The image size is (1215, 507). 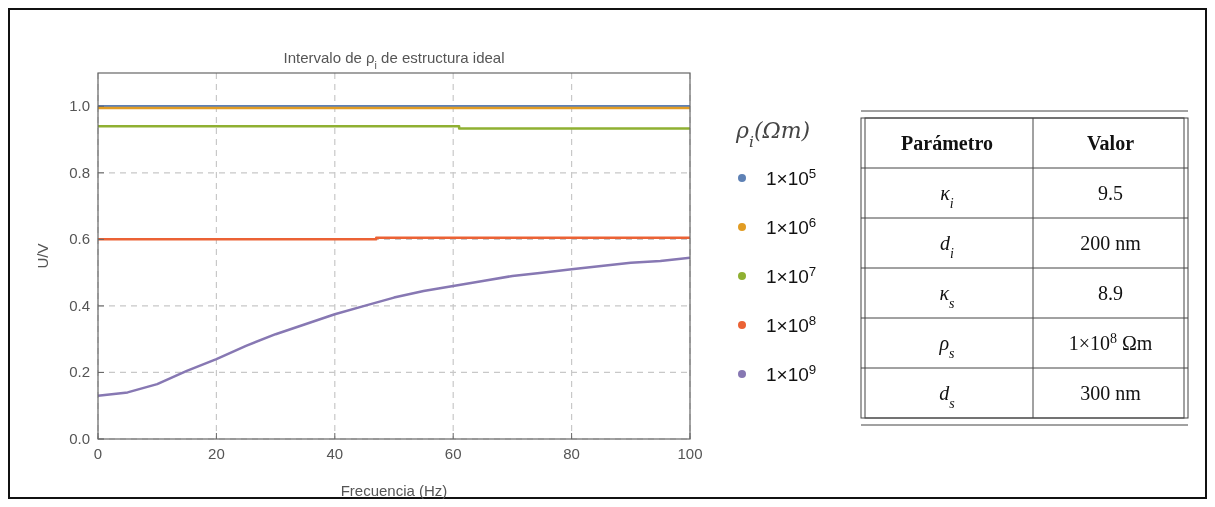 I want to click on text: 8.9, so click(x=1110, y=293).